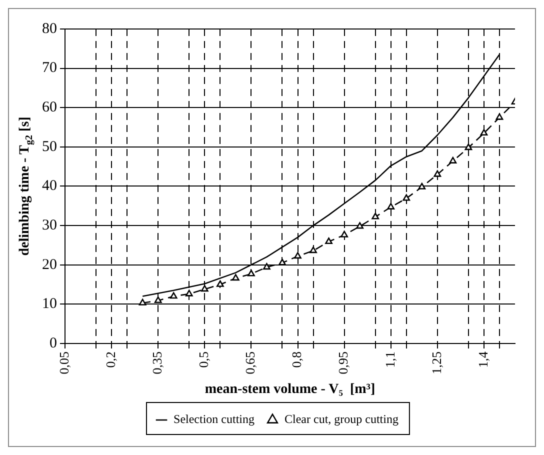 This screenshot has height=455, width=544. What do you see at coordinates (49, 108) in the screenshot?
I see `y-tick-label: 60` at bounding box center [49, 108].